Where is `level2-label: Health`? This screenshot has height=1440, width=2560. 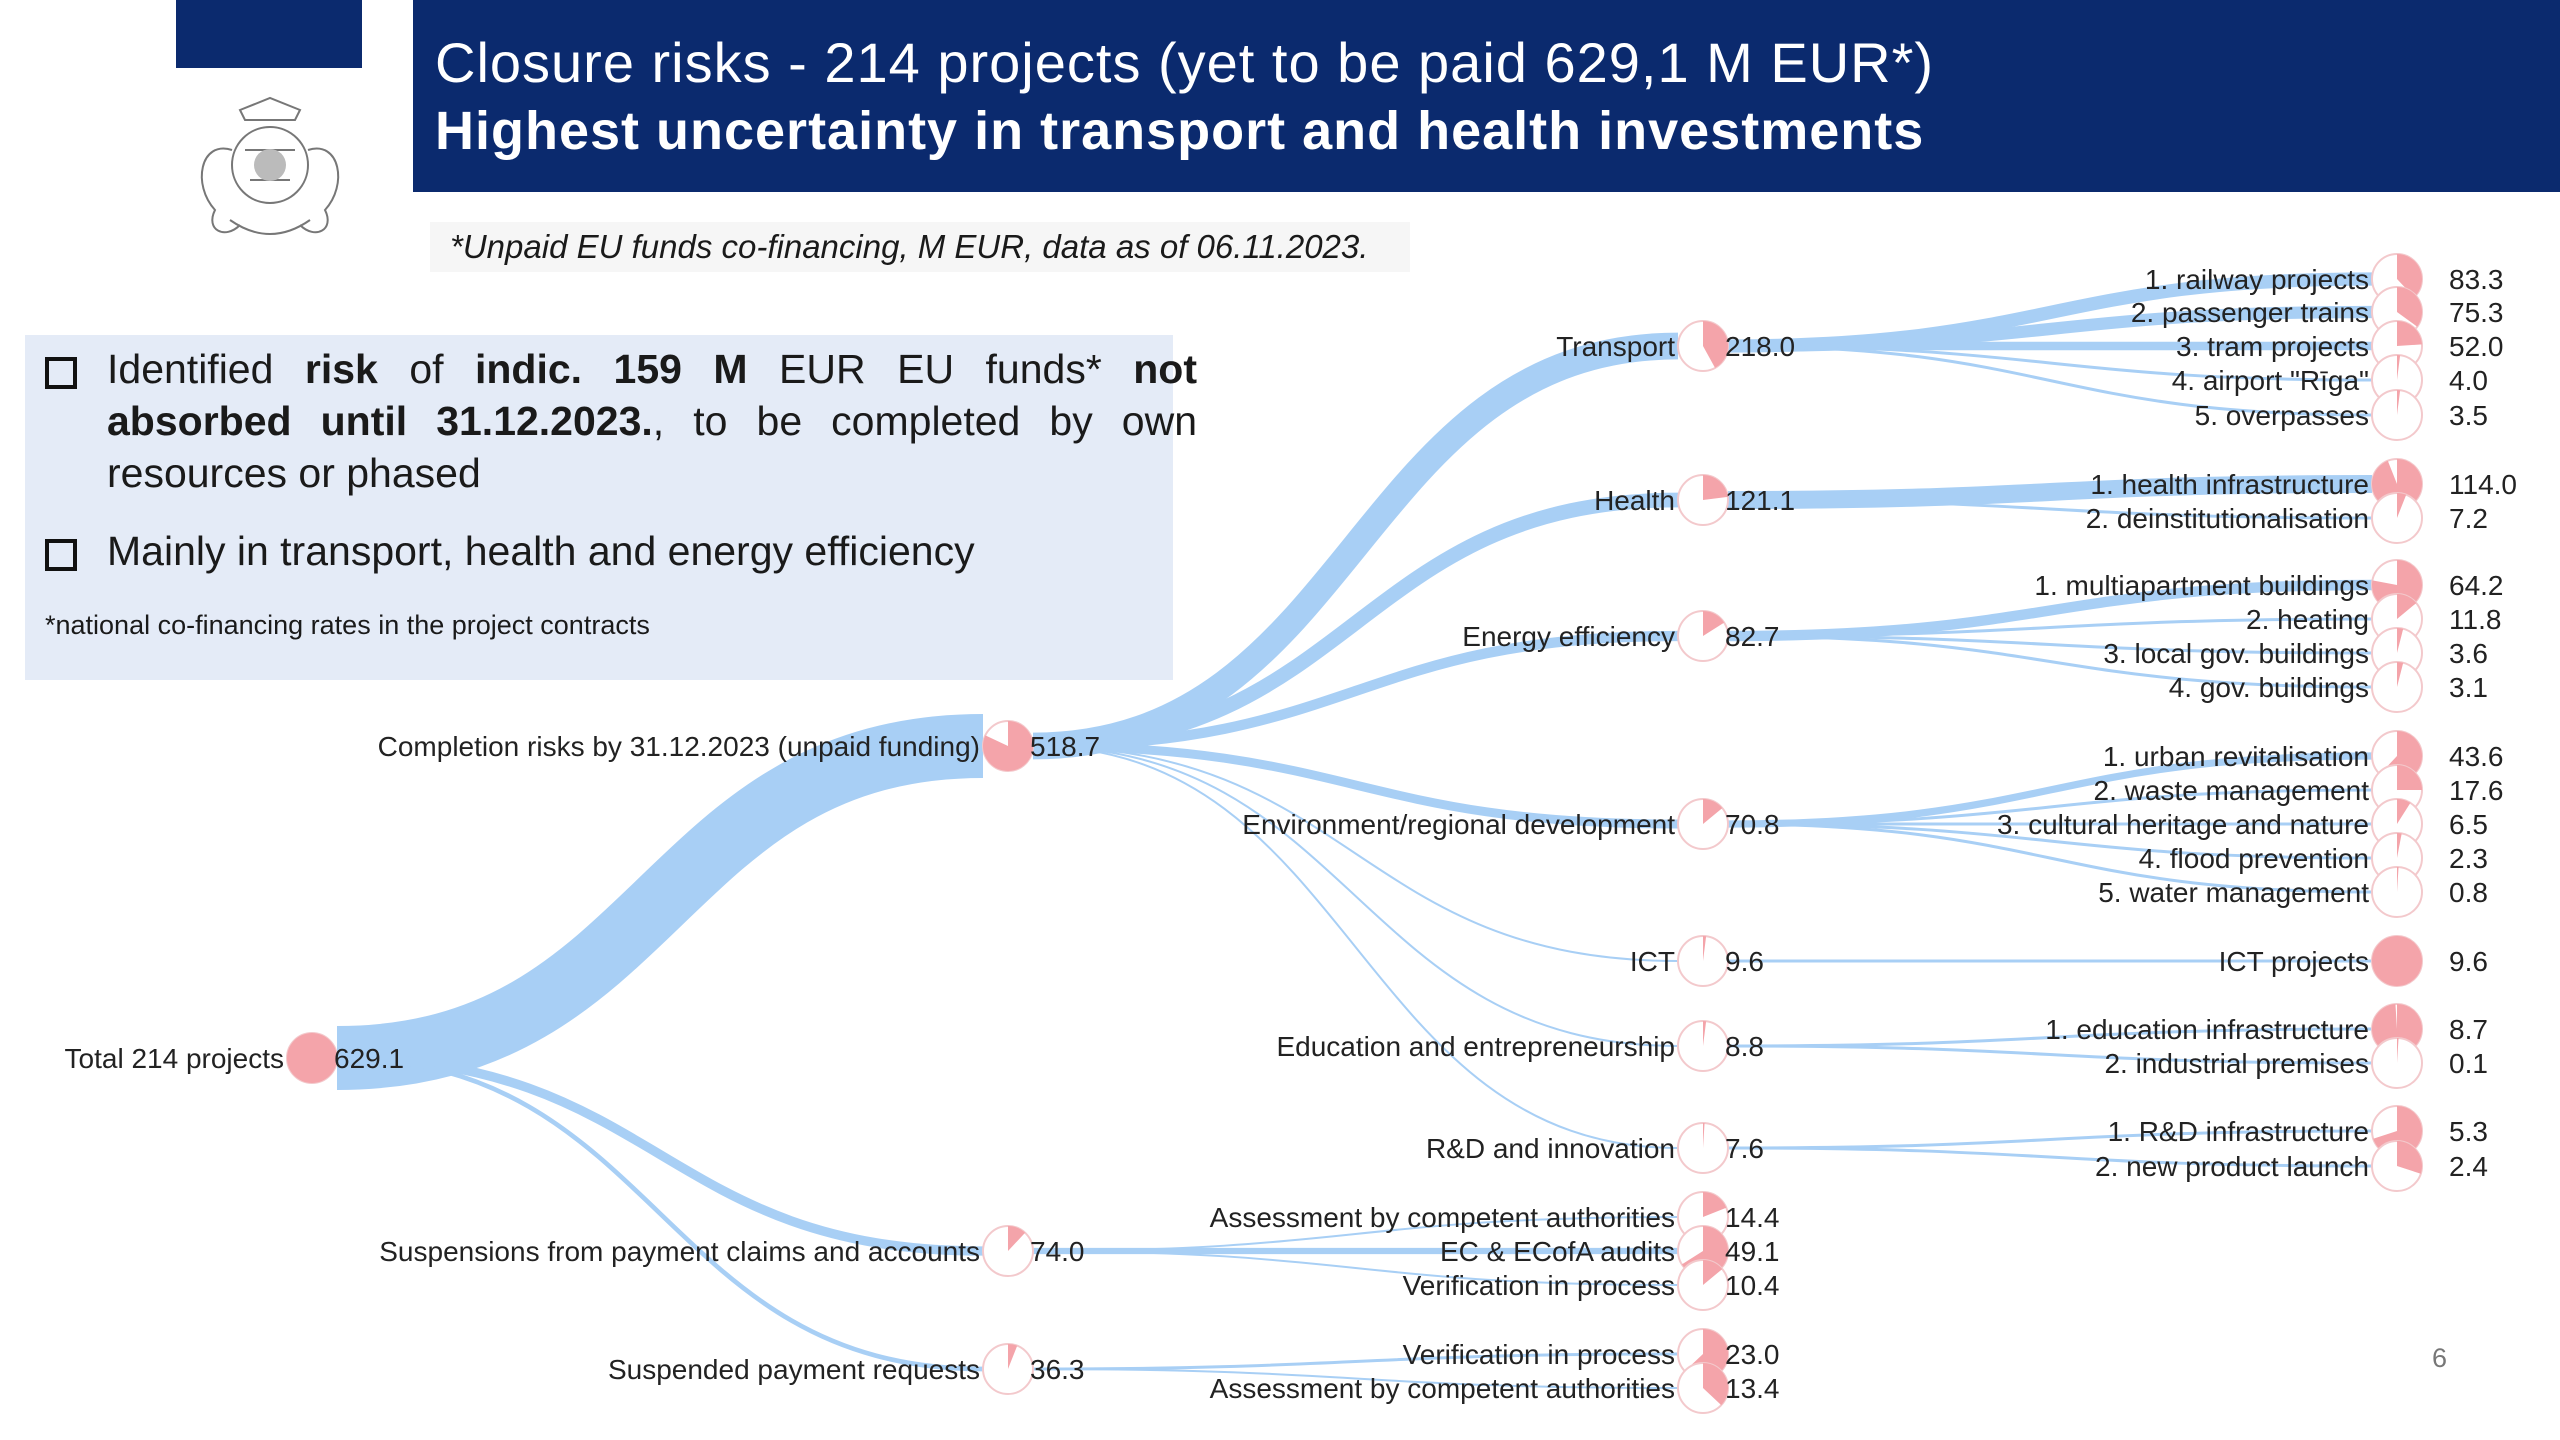
level2-label: Health is located at coordinates (1634, 500).